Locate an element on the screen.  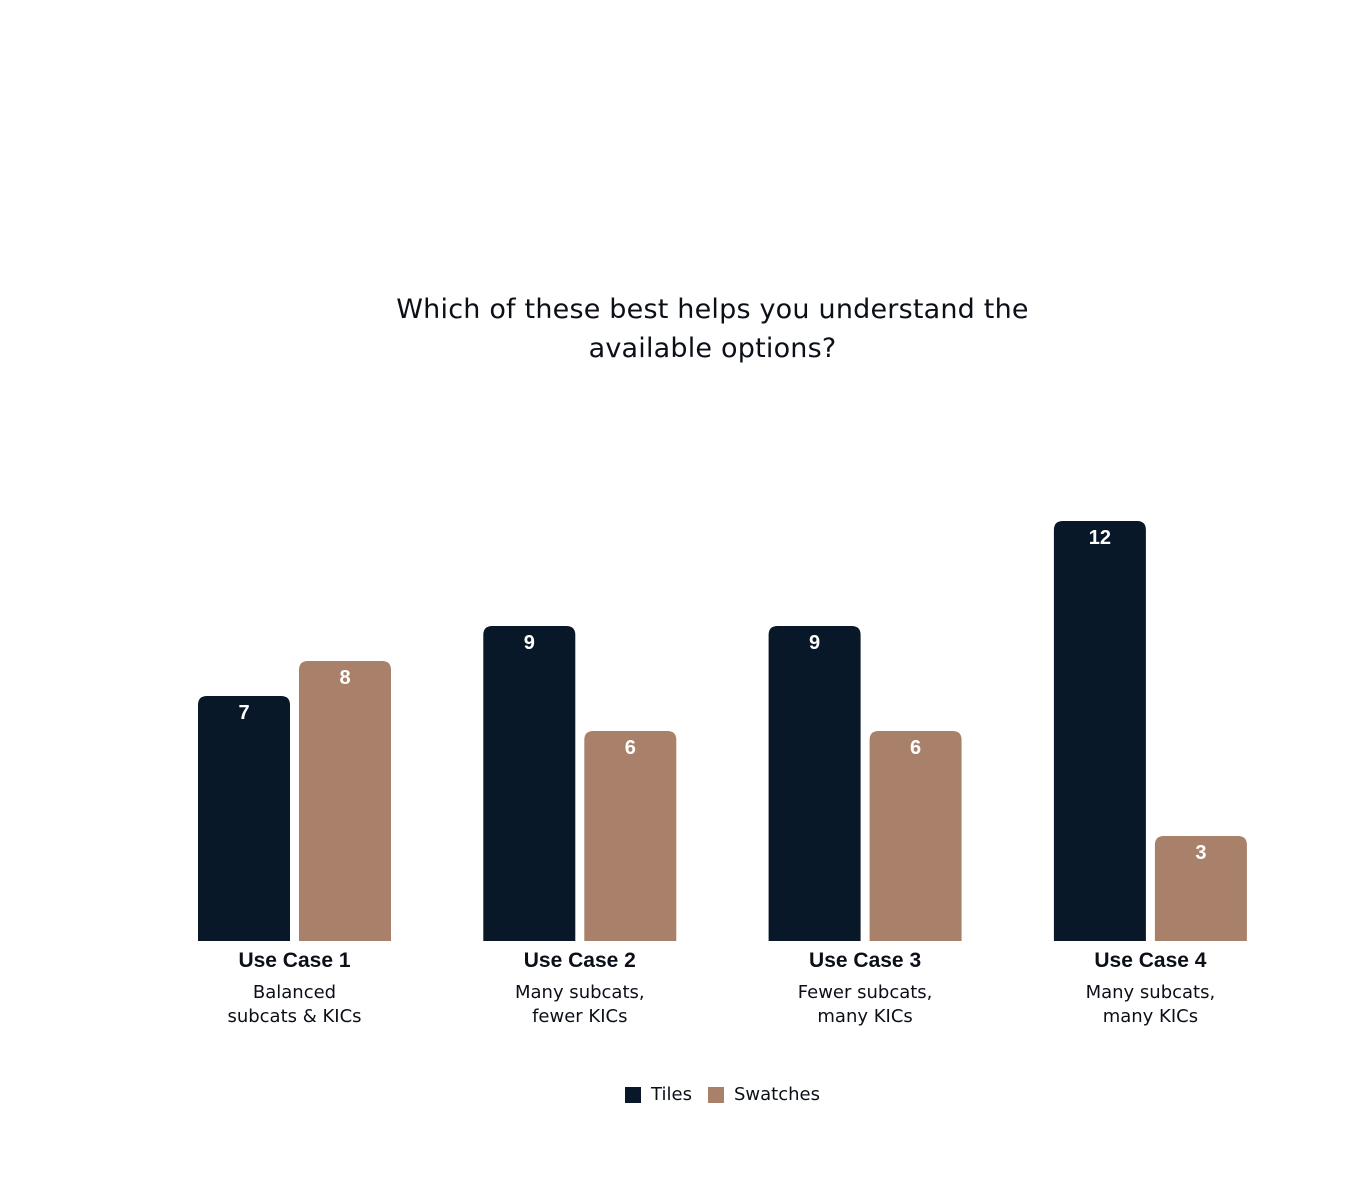
legend-swatch-swatches is located at coordinates (715, 1094).